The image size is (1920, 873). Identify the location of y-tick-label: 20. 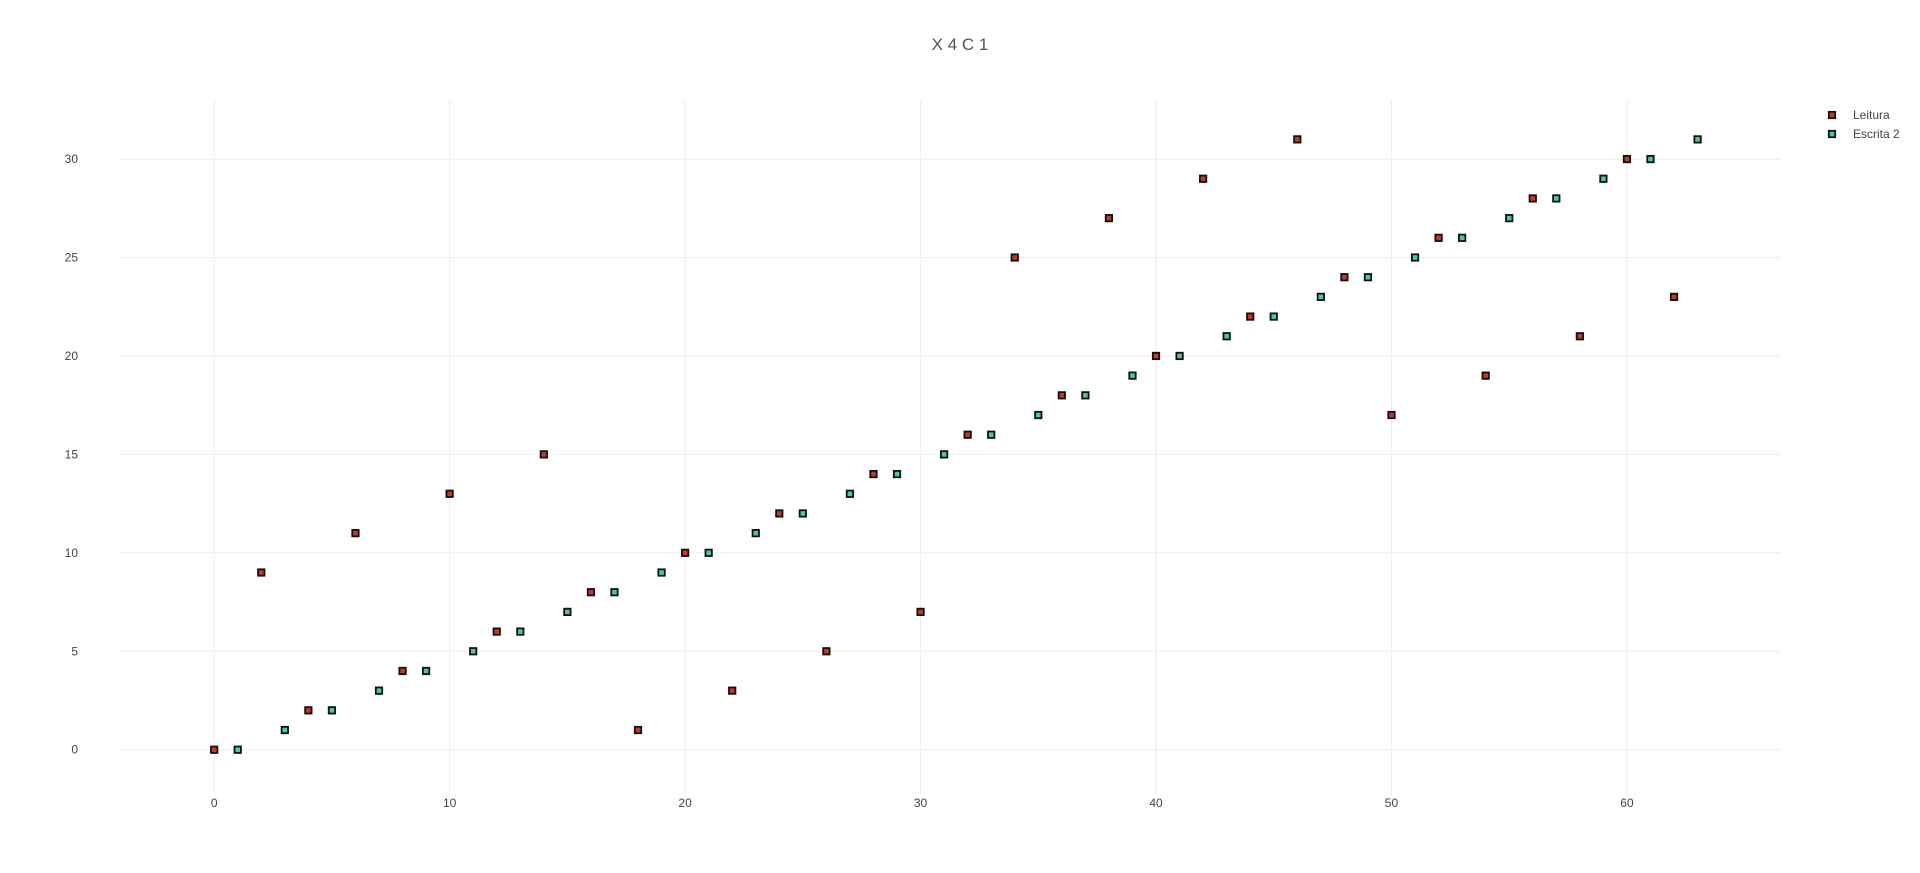
(72, 356).